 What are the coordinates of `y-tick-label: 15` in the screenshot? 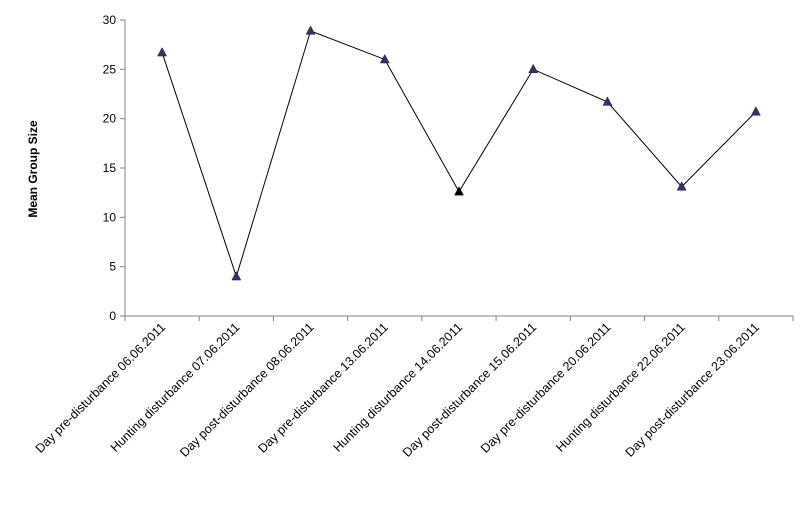 It's located at (110, 168).